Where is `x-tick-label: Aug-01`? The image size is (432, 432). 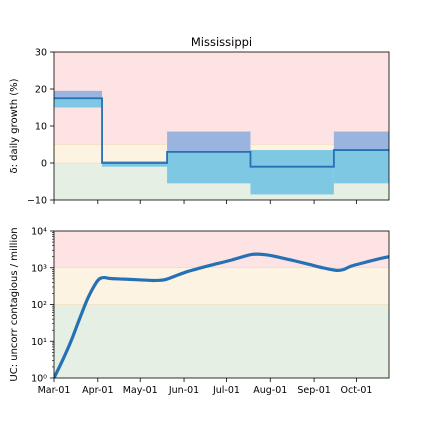
x-tick-label: Aug-01 is located at coordinates (270, 390).